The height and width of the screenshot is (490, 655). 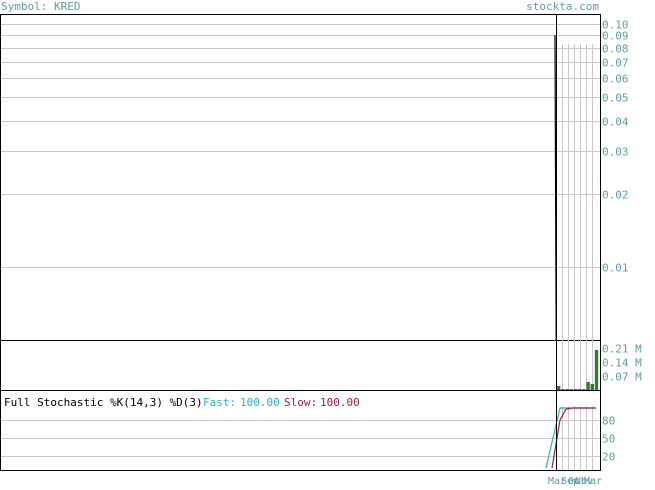 I want to click on price-tick-label: 0.03, so click(x=615, y=152).